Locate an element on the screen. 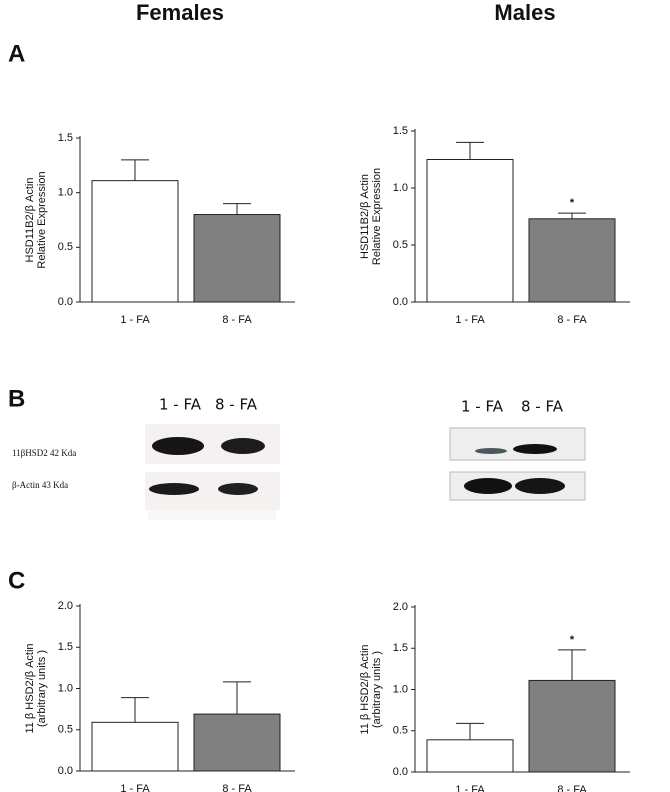 Image resolution: width=670 pixels, height=792 pixels. panel-label: B is located at coordinates (16, 398).